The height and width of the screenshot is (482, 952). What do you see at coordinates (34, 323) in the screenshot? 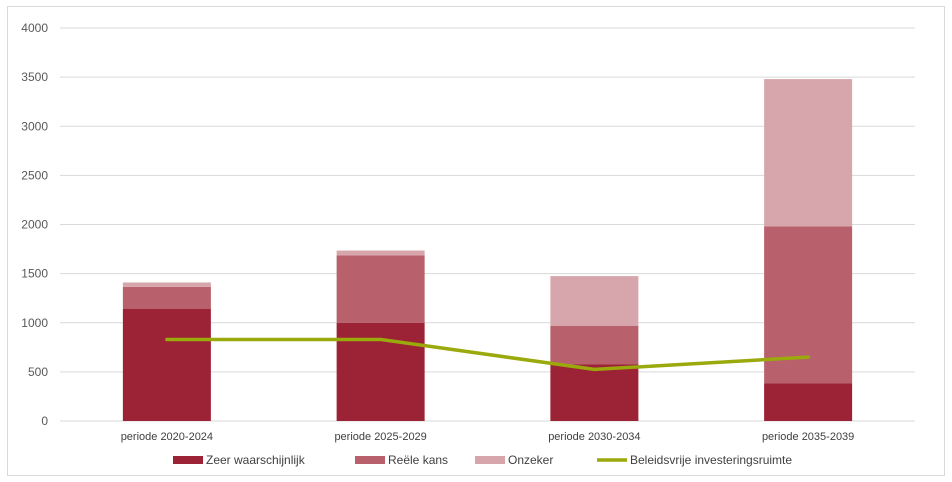
I see `y-tick-label: 1000` at bounding box center [34, 323].